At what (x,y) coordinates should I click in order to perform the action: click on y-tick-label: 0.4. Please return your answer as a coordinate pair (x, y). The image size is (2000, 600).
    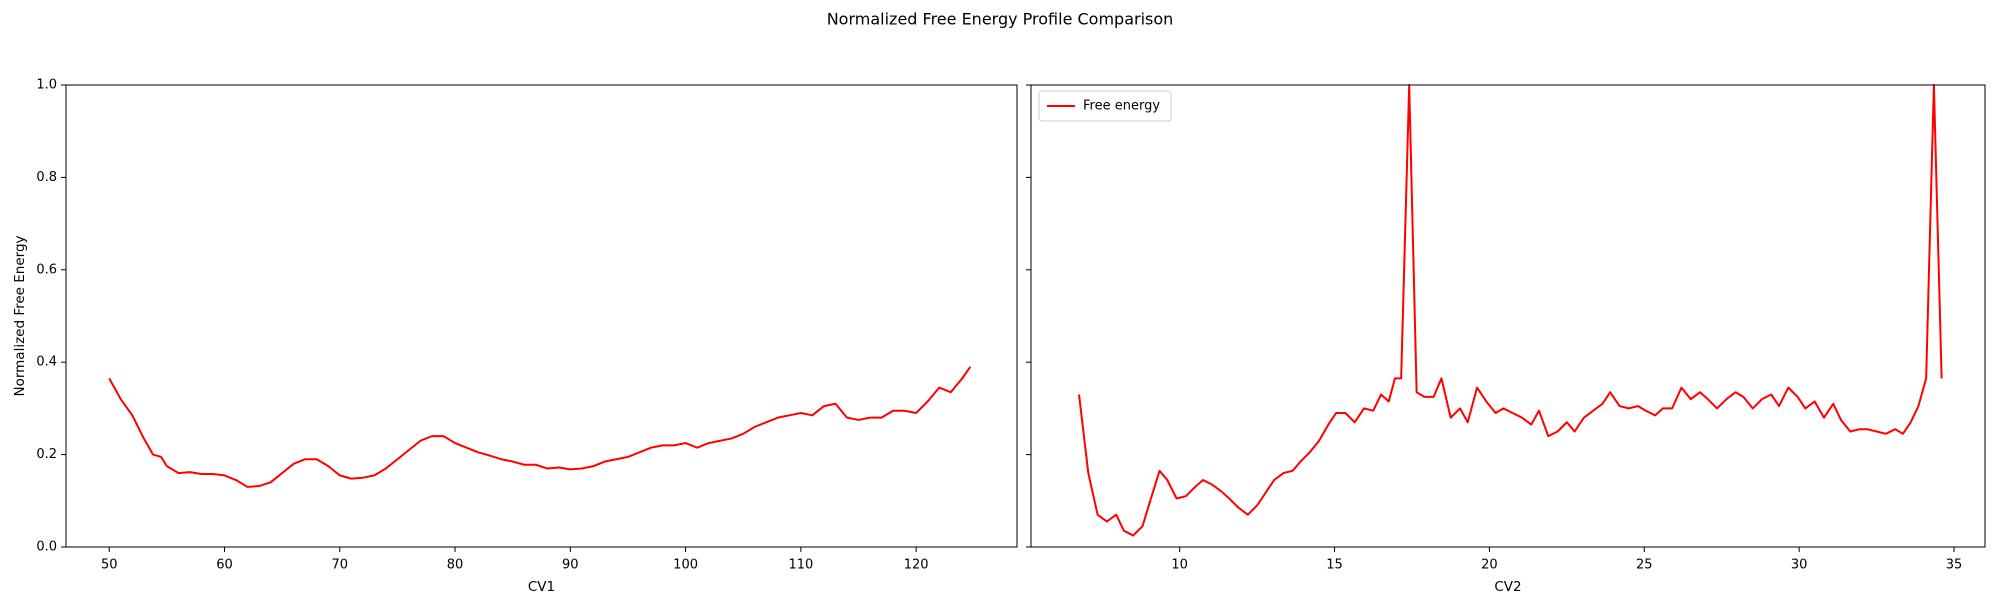
    Looking at the image, I should click on (46, 362).